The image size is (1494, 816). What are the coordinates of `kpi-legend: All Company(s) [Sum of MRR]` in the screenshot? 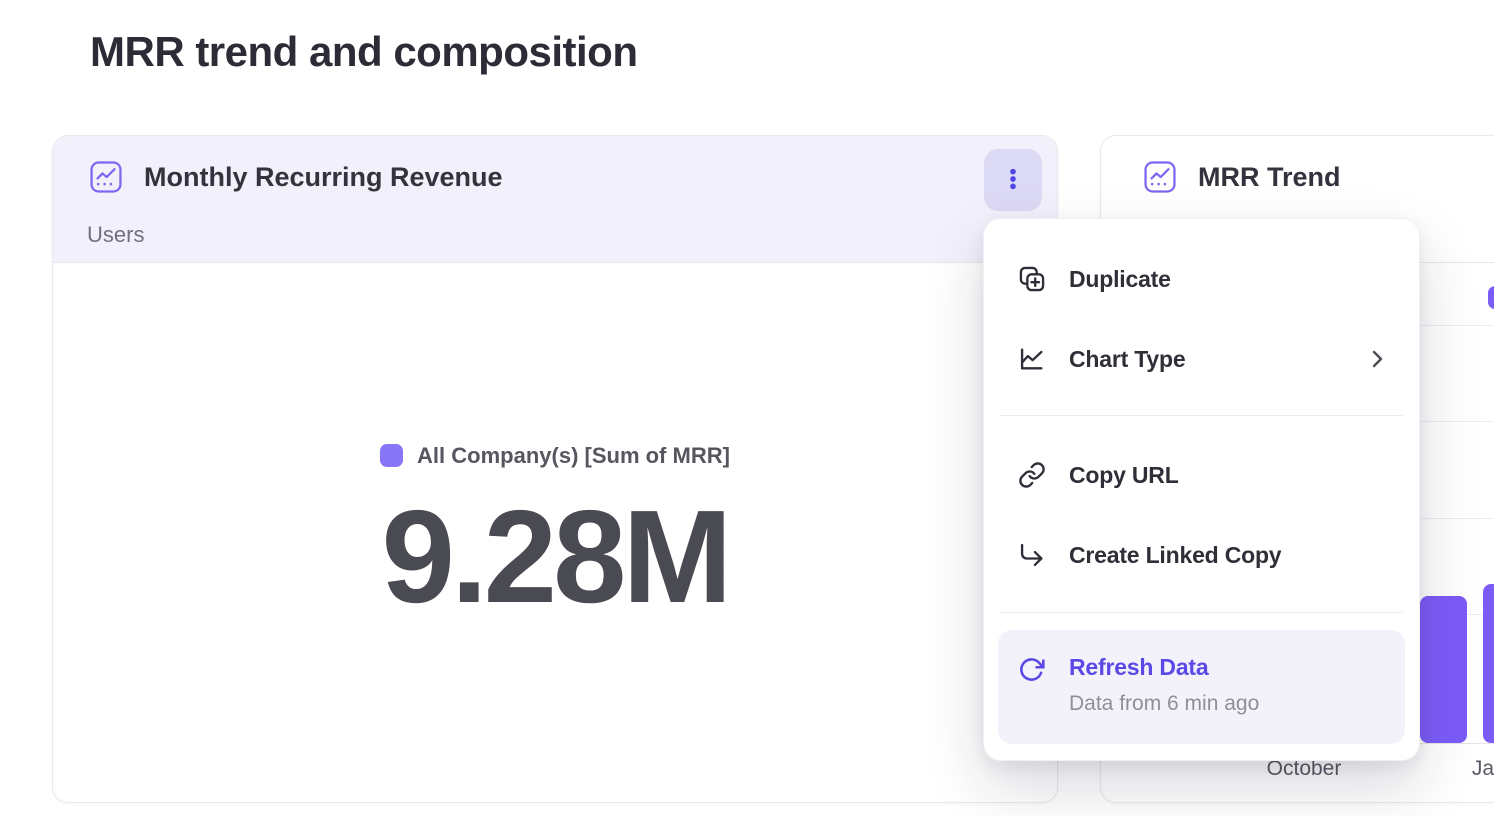 It's located at (555, 456).